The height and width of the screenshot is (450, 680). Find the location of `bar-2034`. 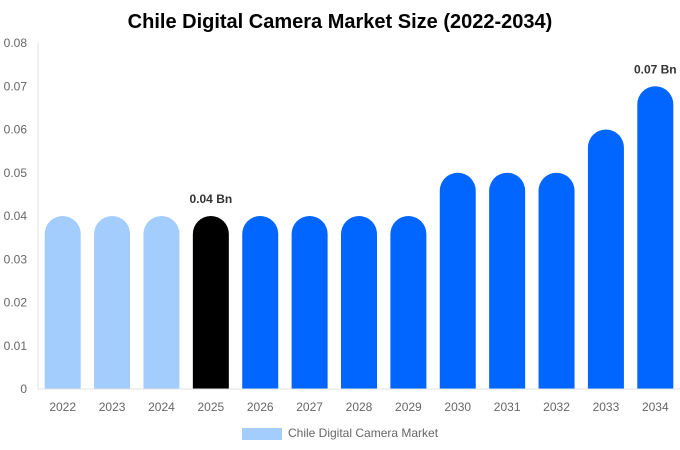

bar-2034 is located at coordinates (655, 237).